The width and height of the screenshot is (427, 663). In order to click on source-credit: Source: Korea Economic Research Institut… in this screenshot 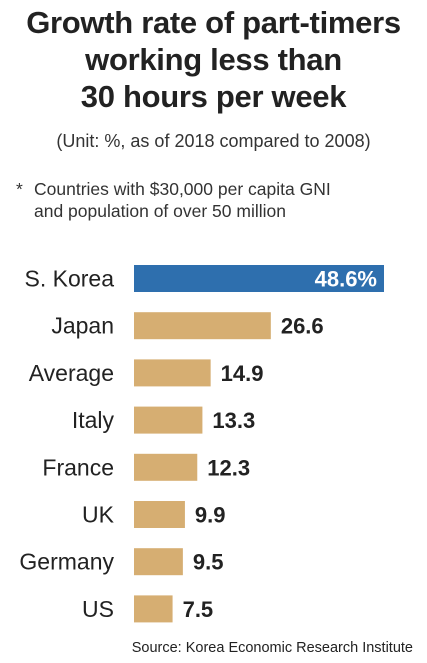, I will do `click(272, 648)`.